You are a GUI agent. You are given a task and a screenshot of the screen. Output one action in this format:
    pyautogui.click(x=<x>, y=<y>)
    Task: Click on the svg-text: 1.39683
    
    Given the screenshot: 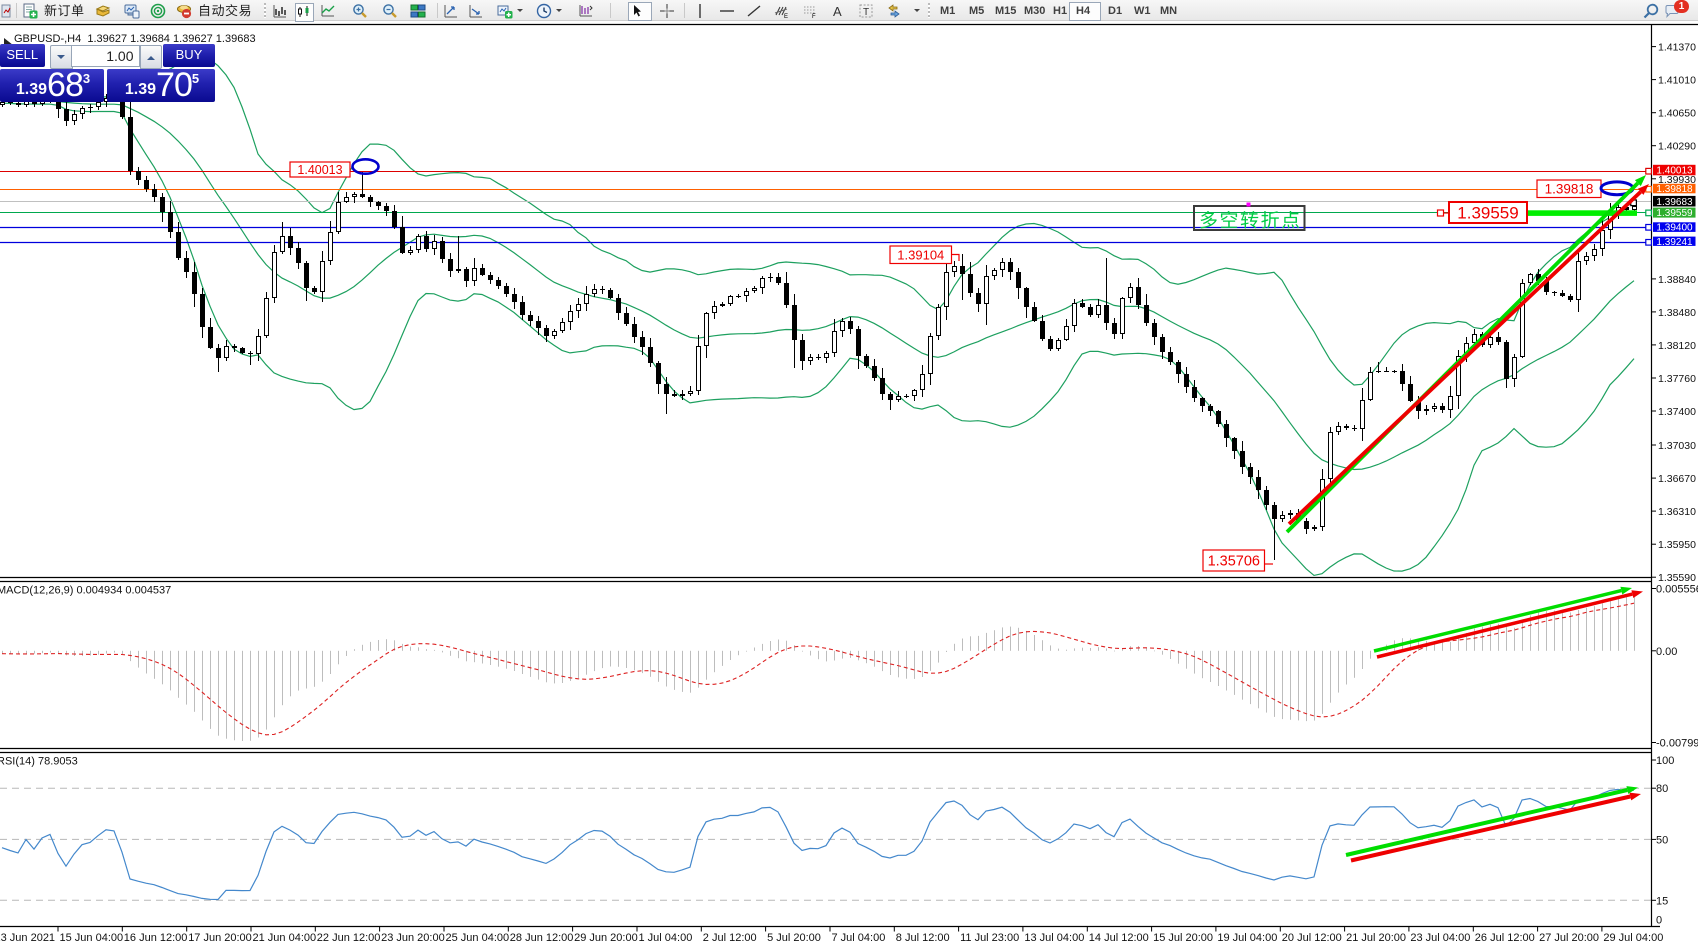 What is the action you would take?
    pyautogui.click(x=1674, y=202)
    